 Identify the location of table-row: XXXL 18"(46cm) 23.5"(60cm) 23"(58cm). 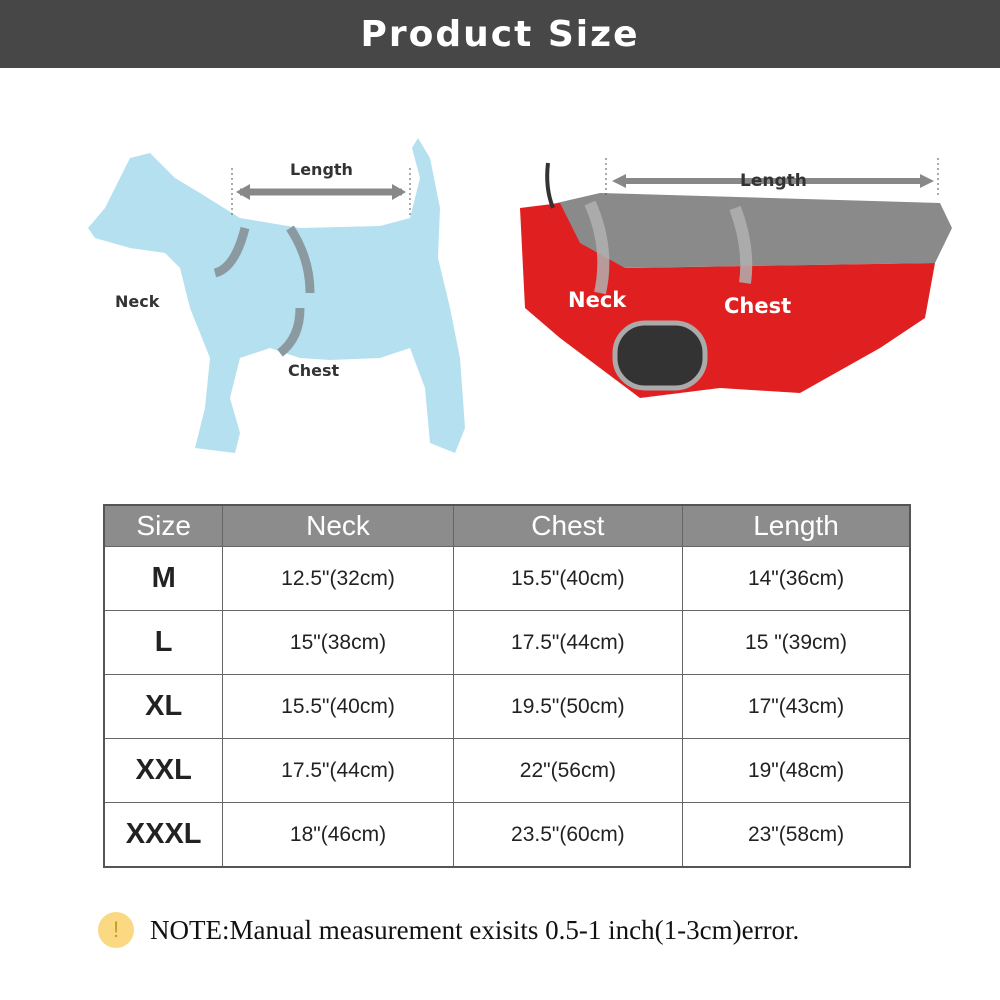
(507, 835).